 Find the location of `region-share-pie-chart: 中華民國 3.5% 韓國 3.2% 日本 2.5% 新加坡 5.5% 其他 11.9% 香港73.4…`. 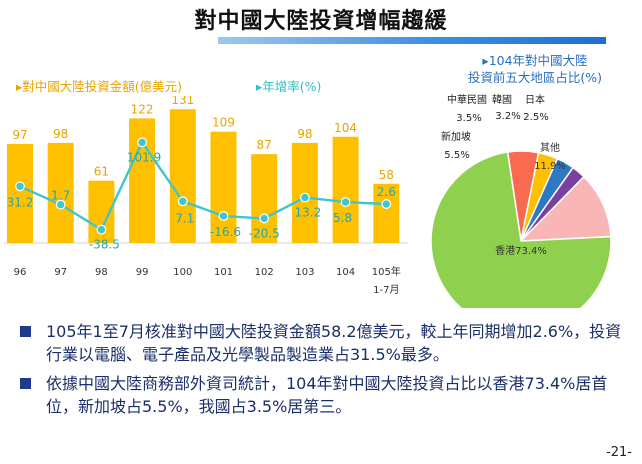

region-share-pie-chart: 中華民國 3.5% 韓國 3.2% 日本 2.5% 新加坡 5.5% 其他 11.9% 香港73.4… is located at coordinates (521, 200).